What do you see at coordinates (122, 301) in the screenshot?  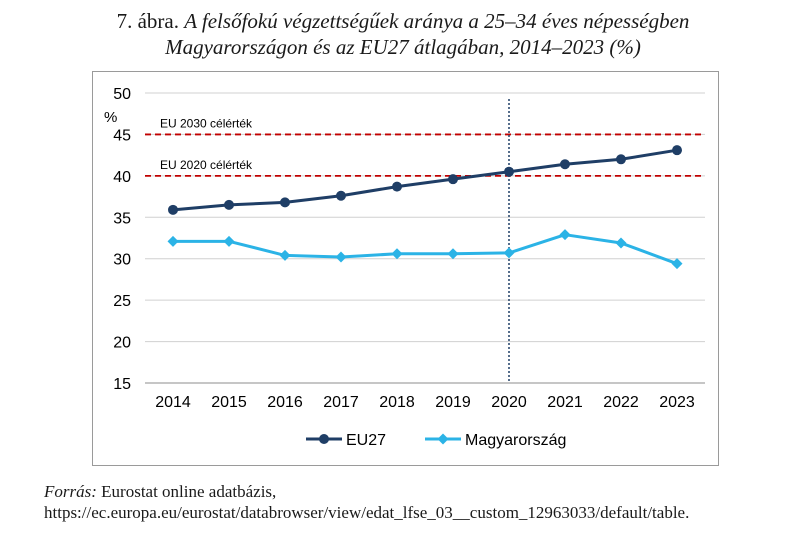 I see `y-tick-label: 25` at bounding box center [122, 301].